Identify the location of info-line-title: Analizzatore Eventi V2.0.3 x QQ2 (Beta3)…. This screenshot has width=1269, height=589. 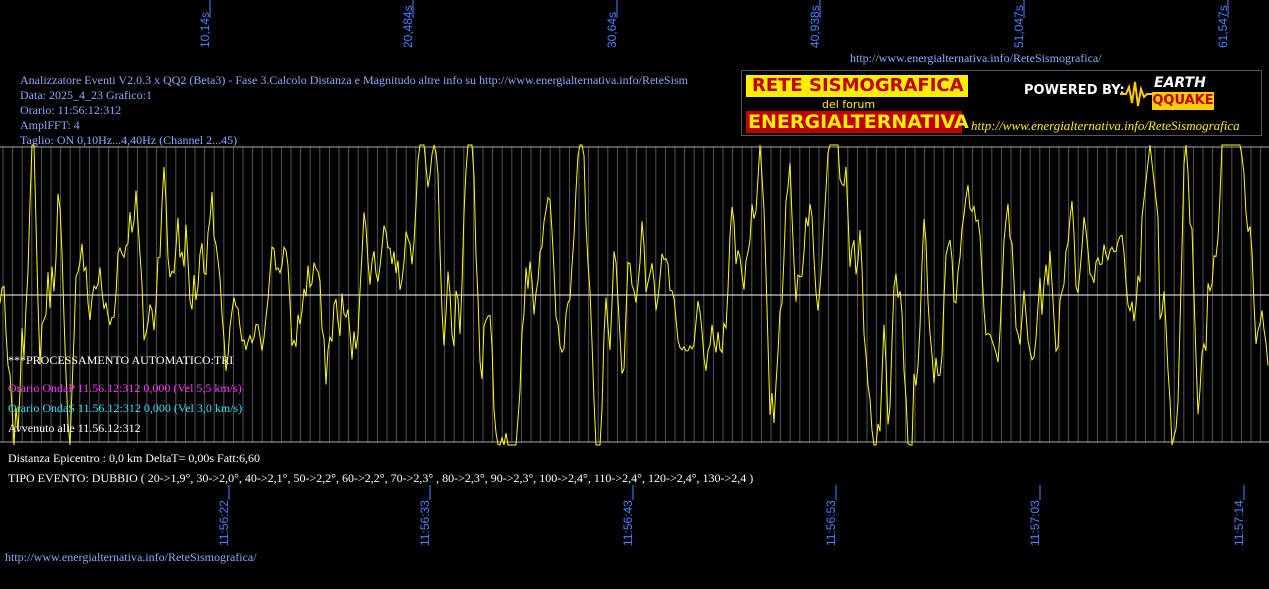
(354, 80).